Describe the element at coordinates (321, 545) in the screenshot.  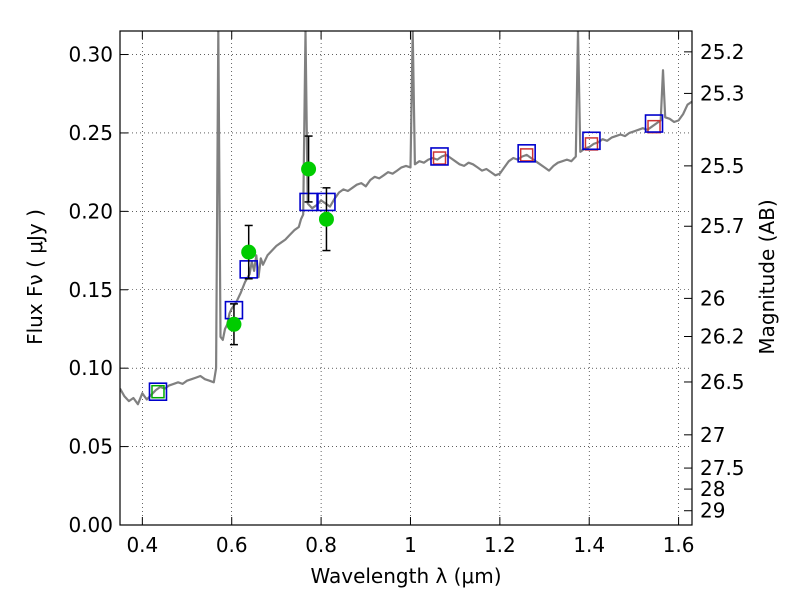
I see `x-tick-label: 0.8` at that location.